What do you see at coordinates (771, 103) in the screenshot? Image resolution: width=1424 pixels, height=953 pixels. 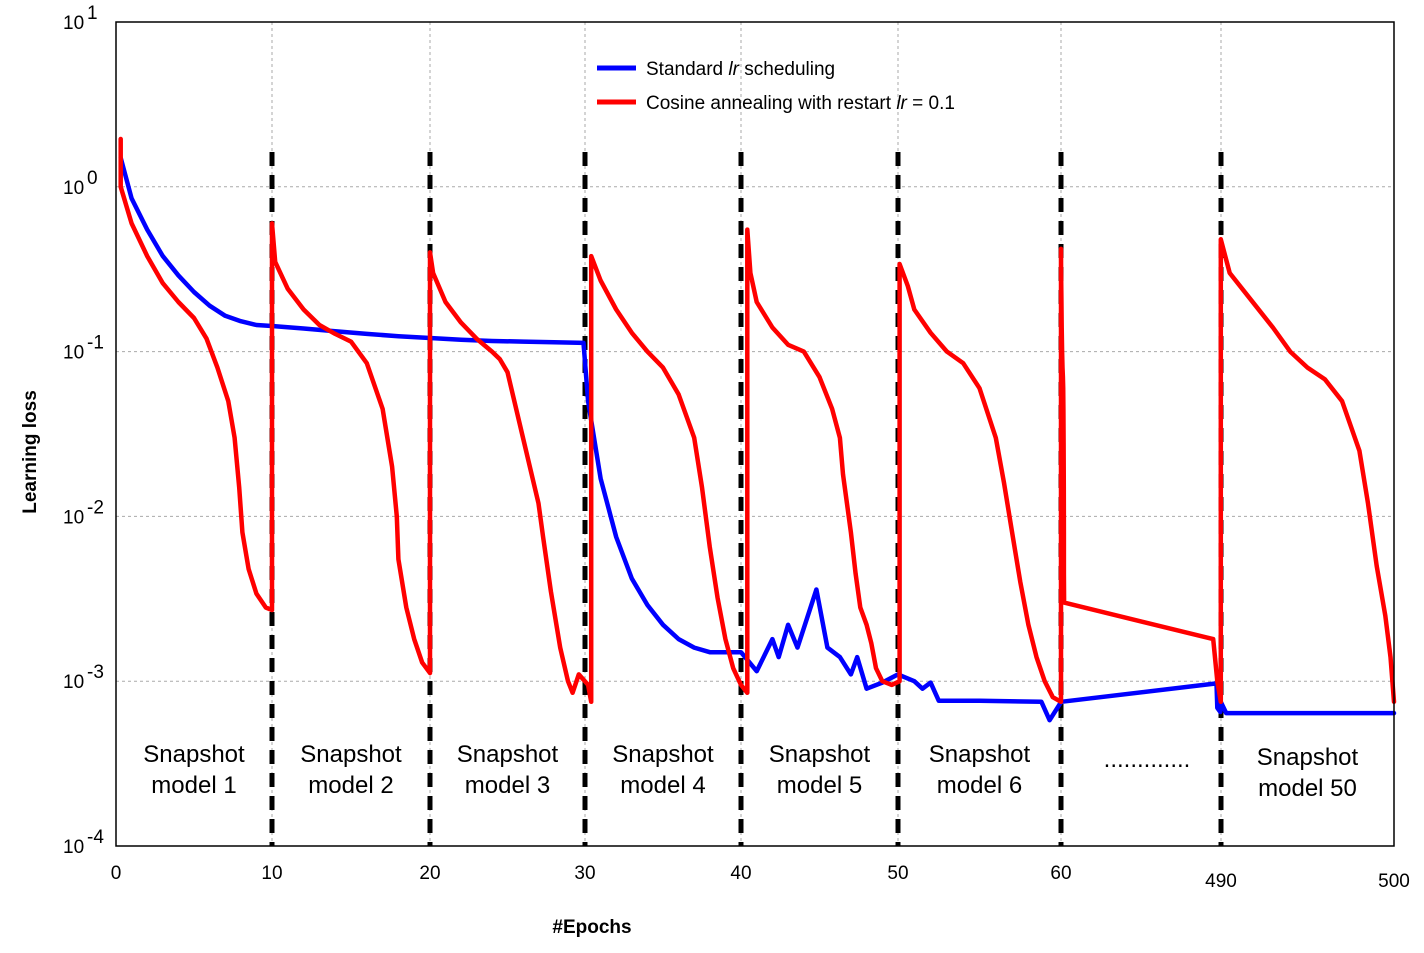 I see `legend-label-prefix: Cosine annealing with restart` at bounding box center [771, 103].